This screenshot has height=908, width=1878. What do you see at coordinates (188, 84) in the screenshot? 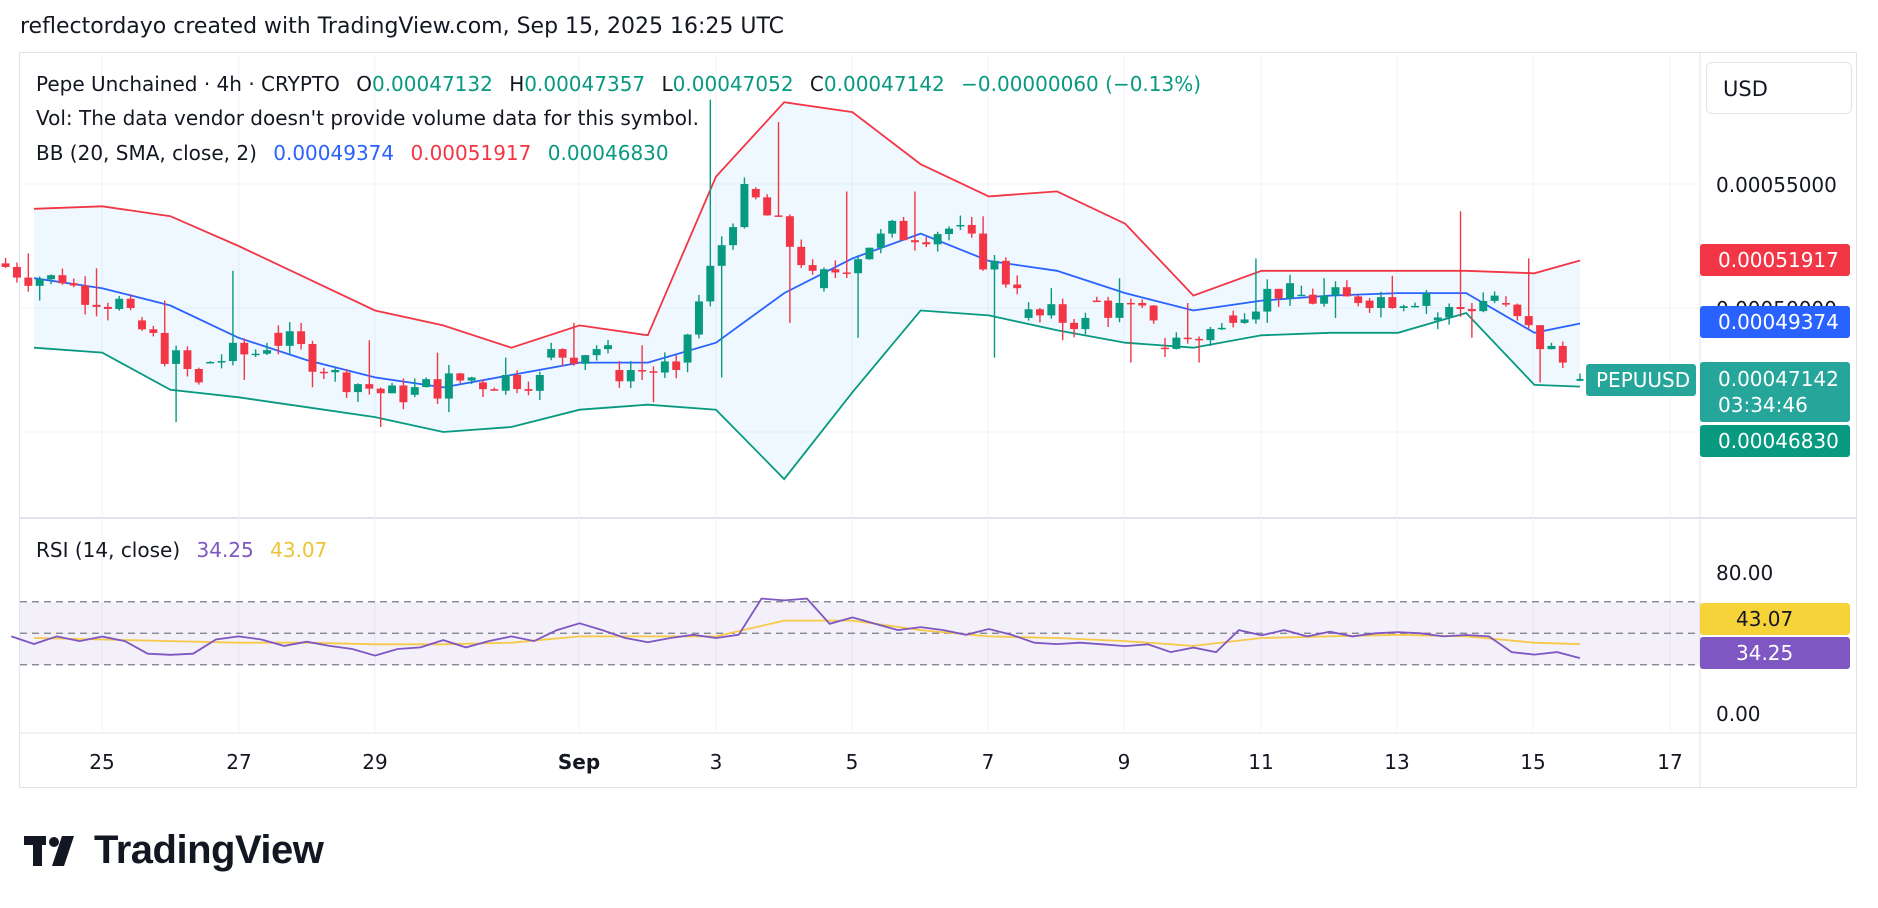
I see `symbol-title: Pepe Unchained · 4h · CRYPTO` at bounding box center [188, 84].